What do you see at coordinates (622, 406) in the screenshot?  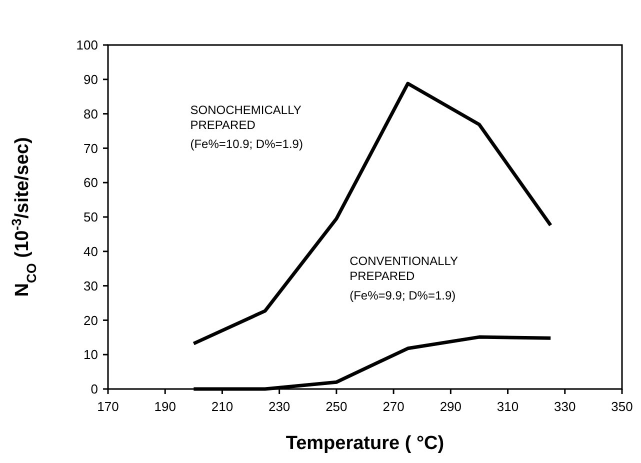 I see `x-tick-label: 350` at bounding box center [622, 406].